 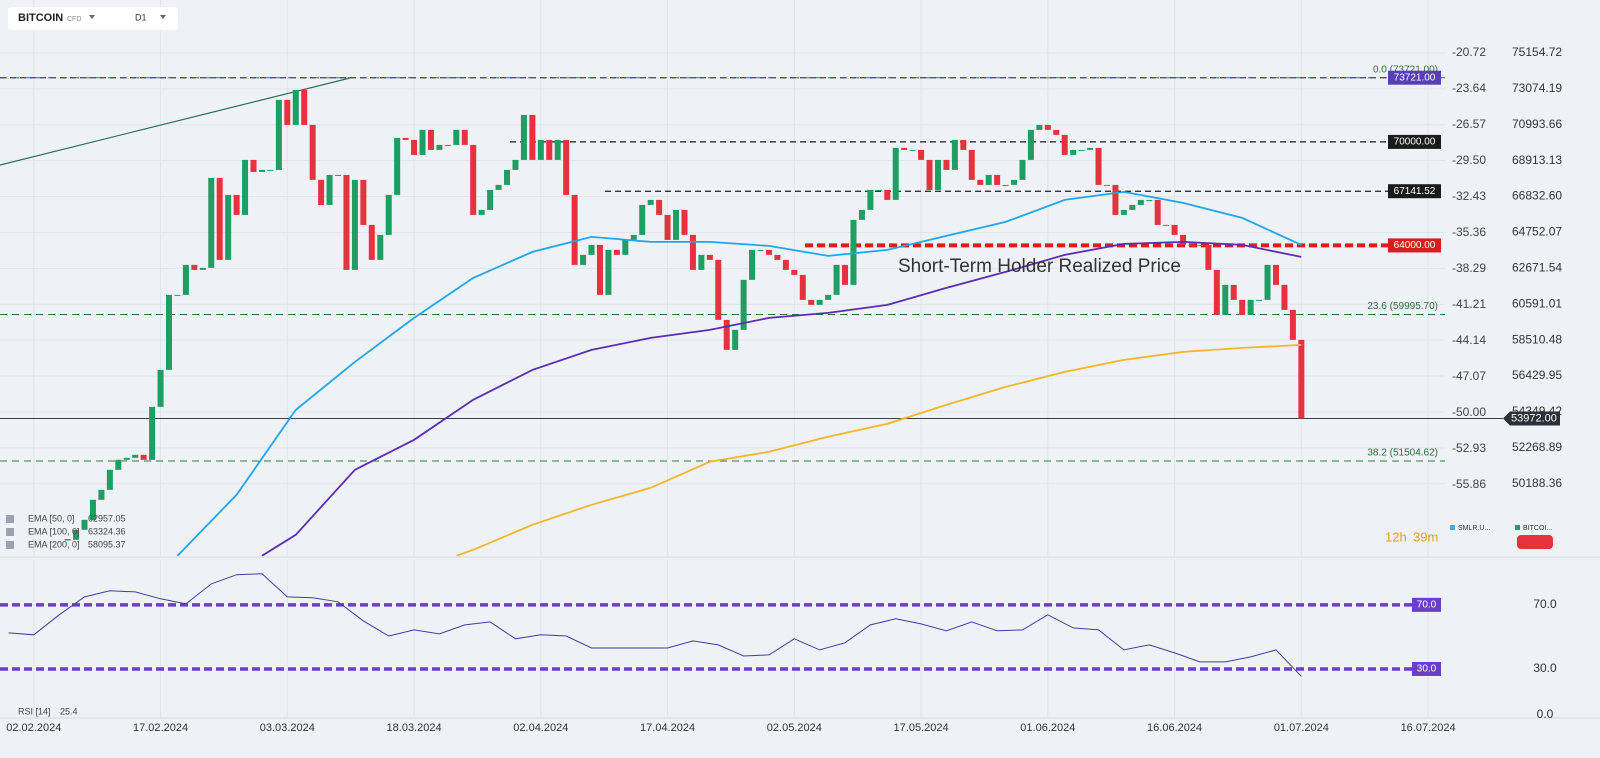 I want to click on x-tick-label: 17.02.2024, so click(x=160, y=728).